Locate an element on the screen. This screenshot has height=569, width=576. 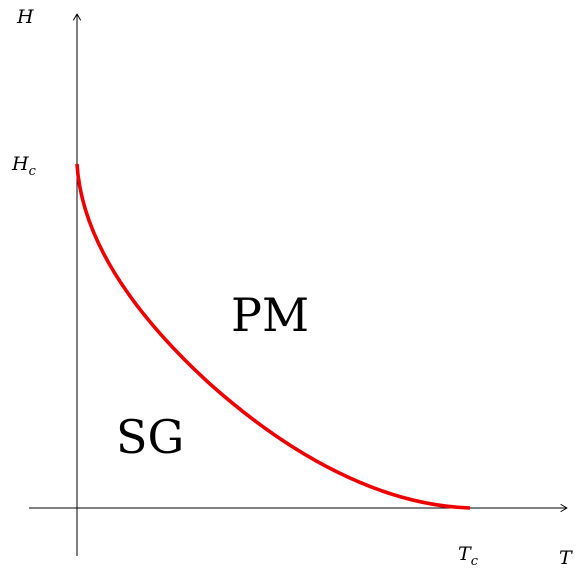
region-label-sg: SG is located at coordinates (150, 437).